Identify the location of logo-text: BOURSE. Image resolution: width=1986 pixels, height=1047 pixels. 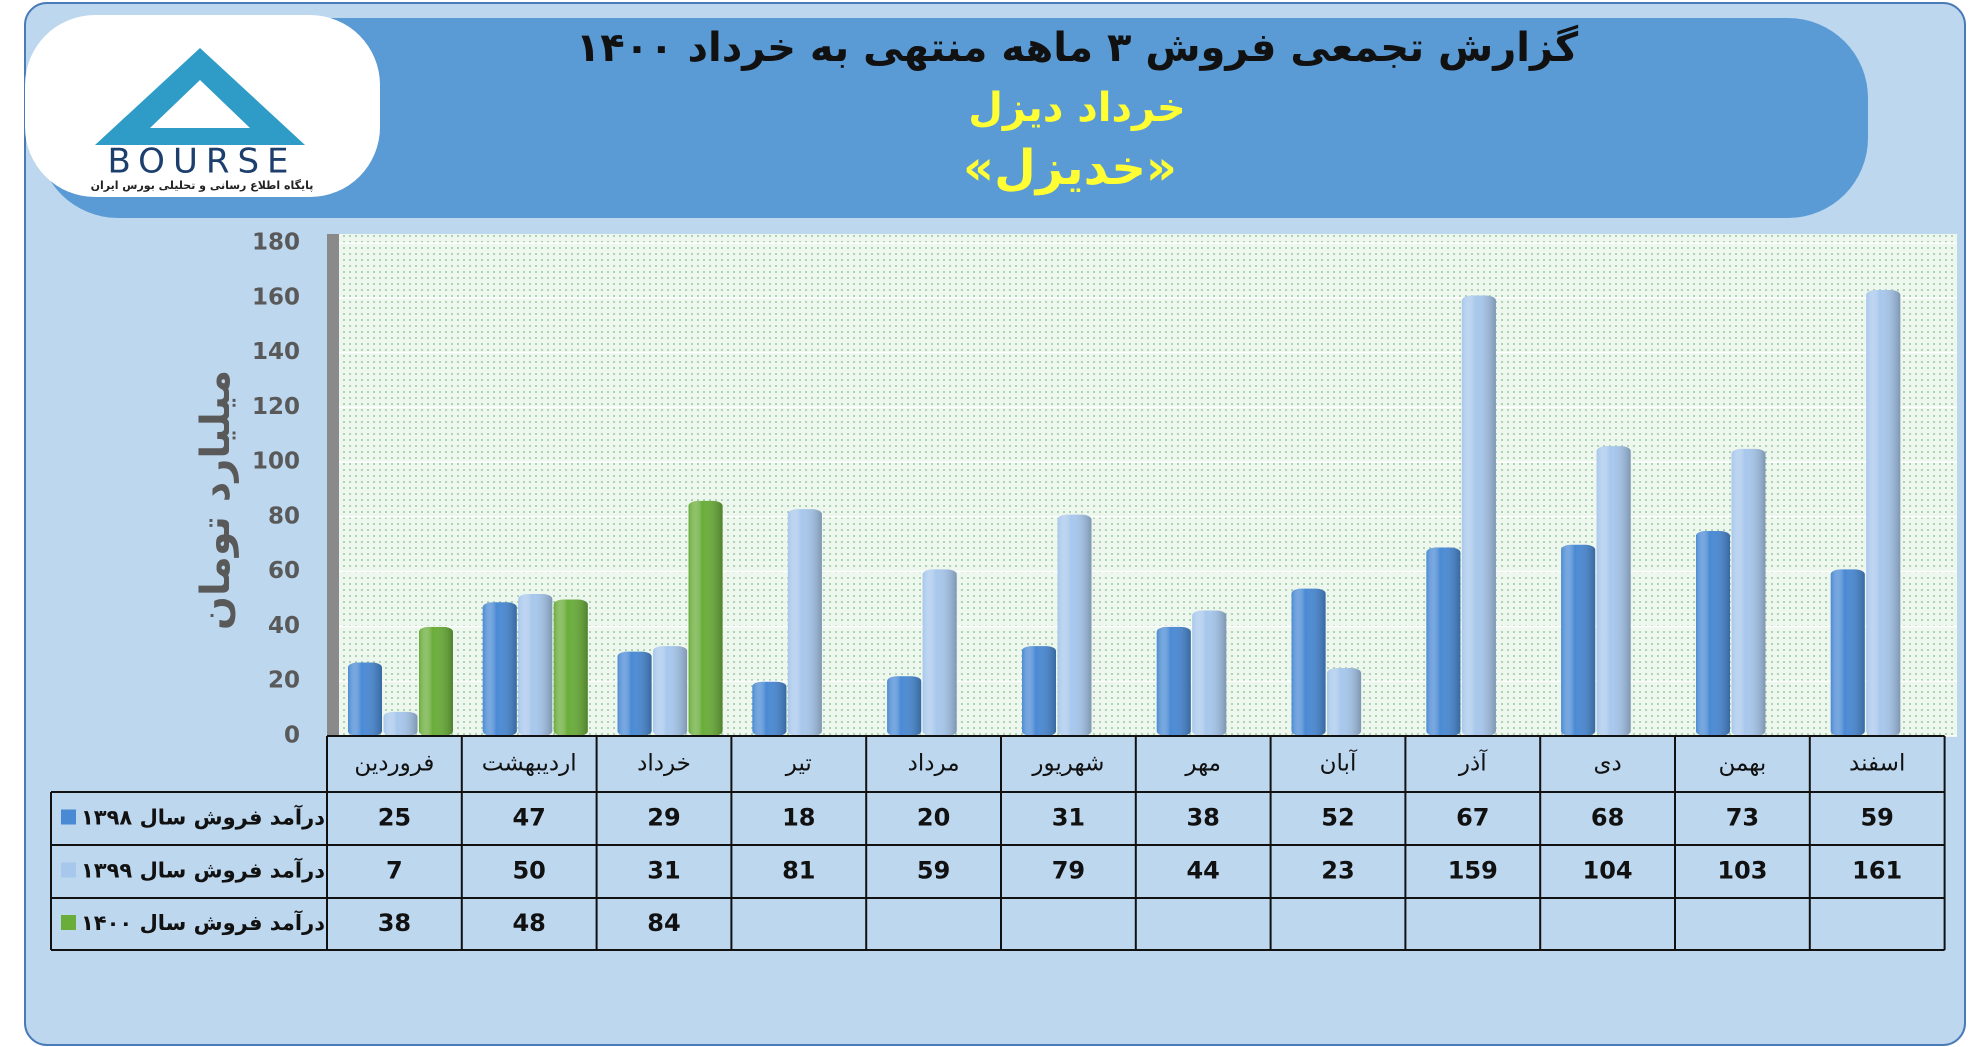
(201, 162).